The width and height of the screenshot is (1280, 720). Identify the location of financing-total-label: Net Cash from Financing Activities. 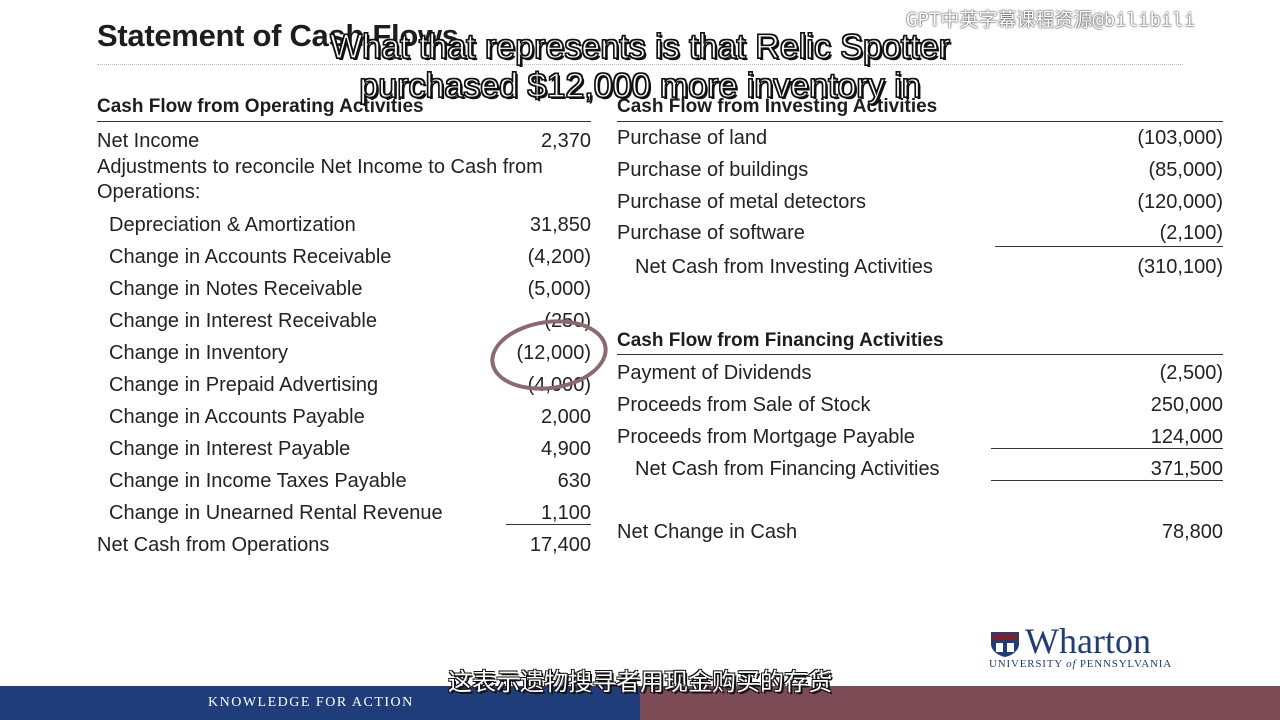
(787, 469).